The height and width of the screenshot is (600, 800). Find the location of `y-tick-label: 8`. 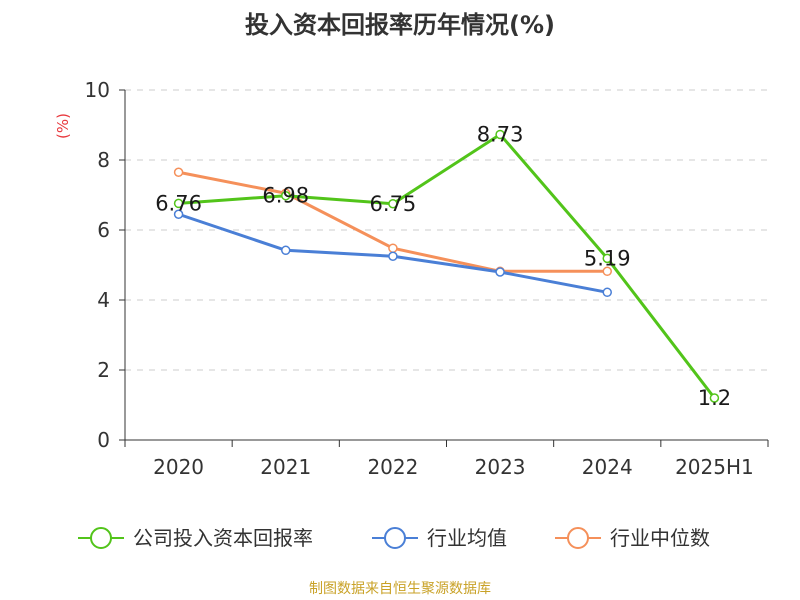

y-tick-label: 8 is located at coordinates (103, 160).